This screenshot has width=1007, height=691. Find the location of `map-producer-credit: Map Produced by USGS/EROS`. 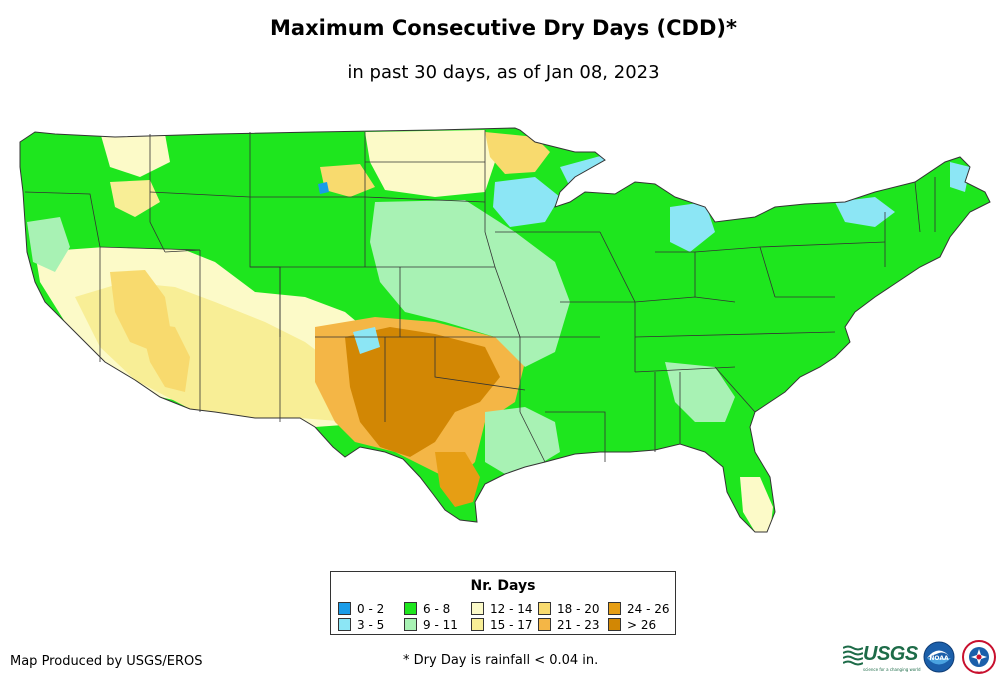

map-producer-credit: Map Produced by USGS/EROS is located at coordinates (106, 661).